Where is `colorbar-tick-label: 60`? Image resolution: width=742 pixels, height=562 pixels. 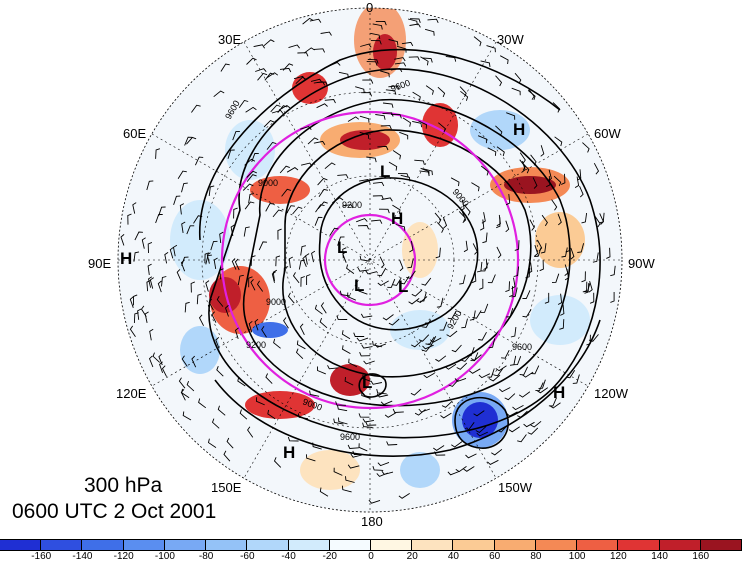
colorbar-tick-label: 60 is located at coordinates (495, 556).